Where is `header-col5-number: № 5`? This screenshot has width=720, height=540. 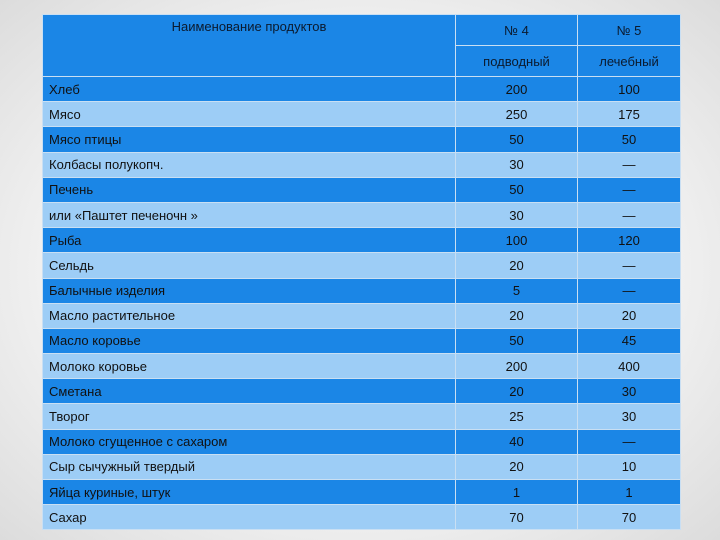
header-col5-number: № 5 is located at coordinates (629, 30).